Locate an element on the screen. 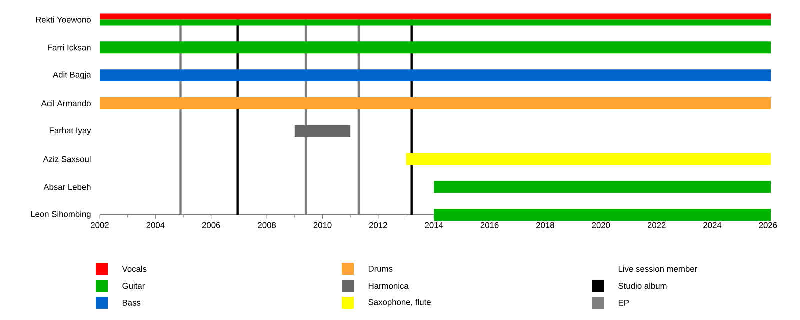 The height and width of the screenshot is (320, 800). y-tick-label: Rekti Yoewono is located at coordinates (63, 19).